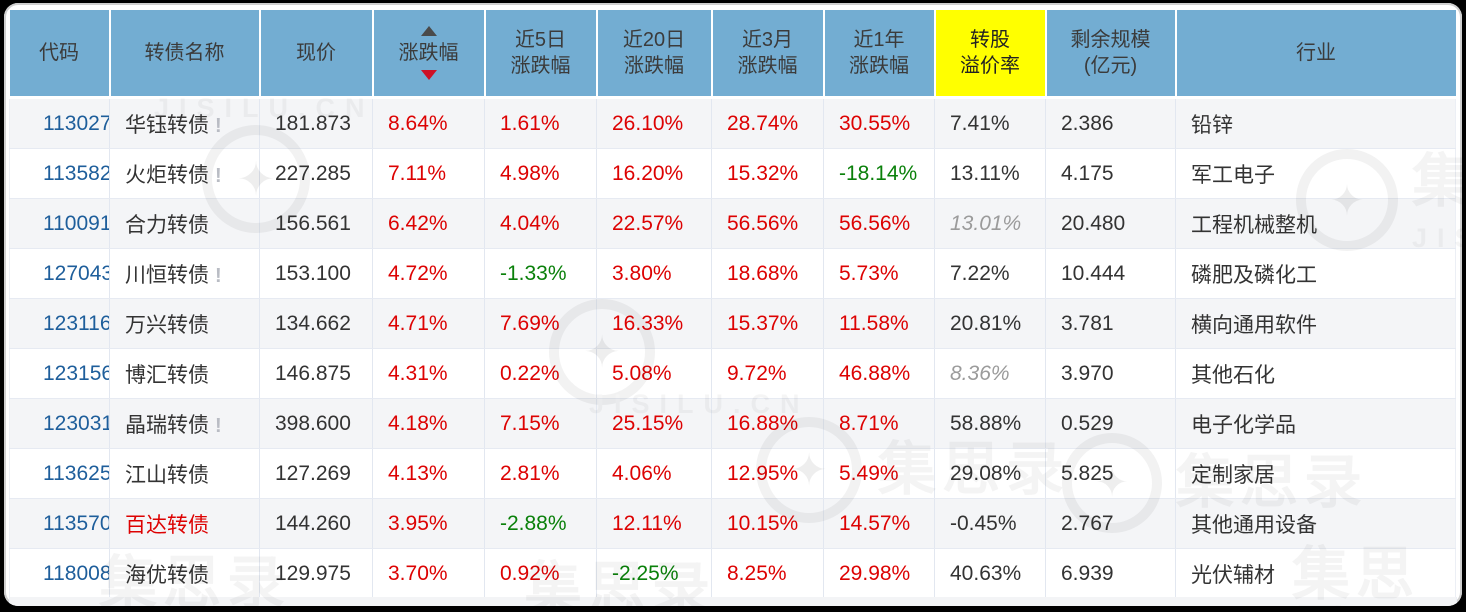 The width and height of the screenshot is (1466, 612). What do you see at coordinates (1315, 173) in the screenshot?
I see `industry-cell: 军工电子` at bounding box center [1315, 173].